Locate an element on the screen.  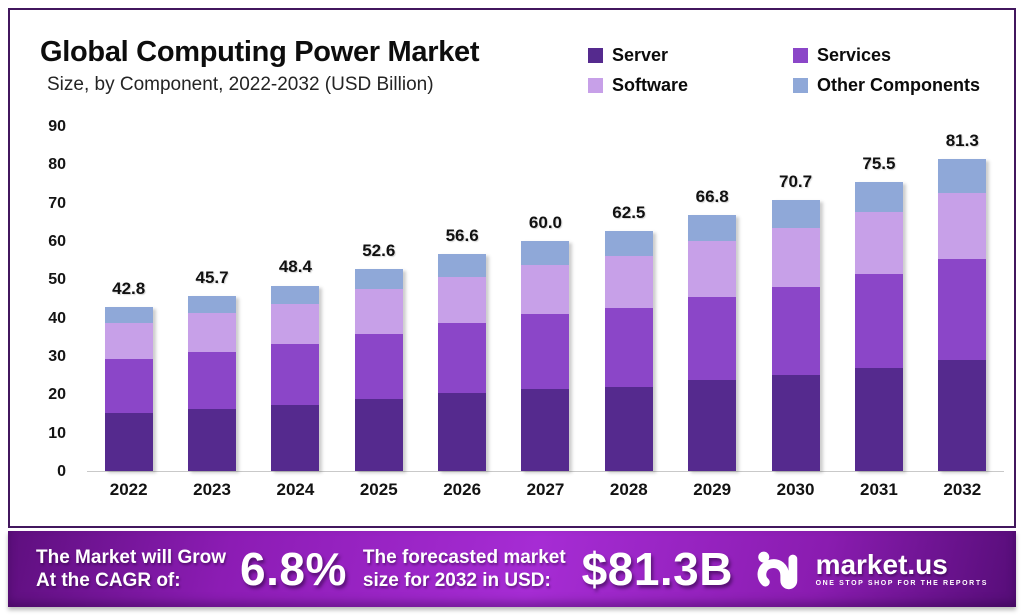
bar-segment-server-2028 is located at coordinates (628, 429).